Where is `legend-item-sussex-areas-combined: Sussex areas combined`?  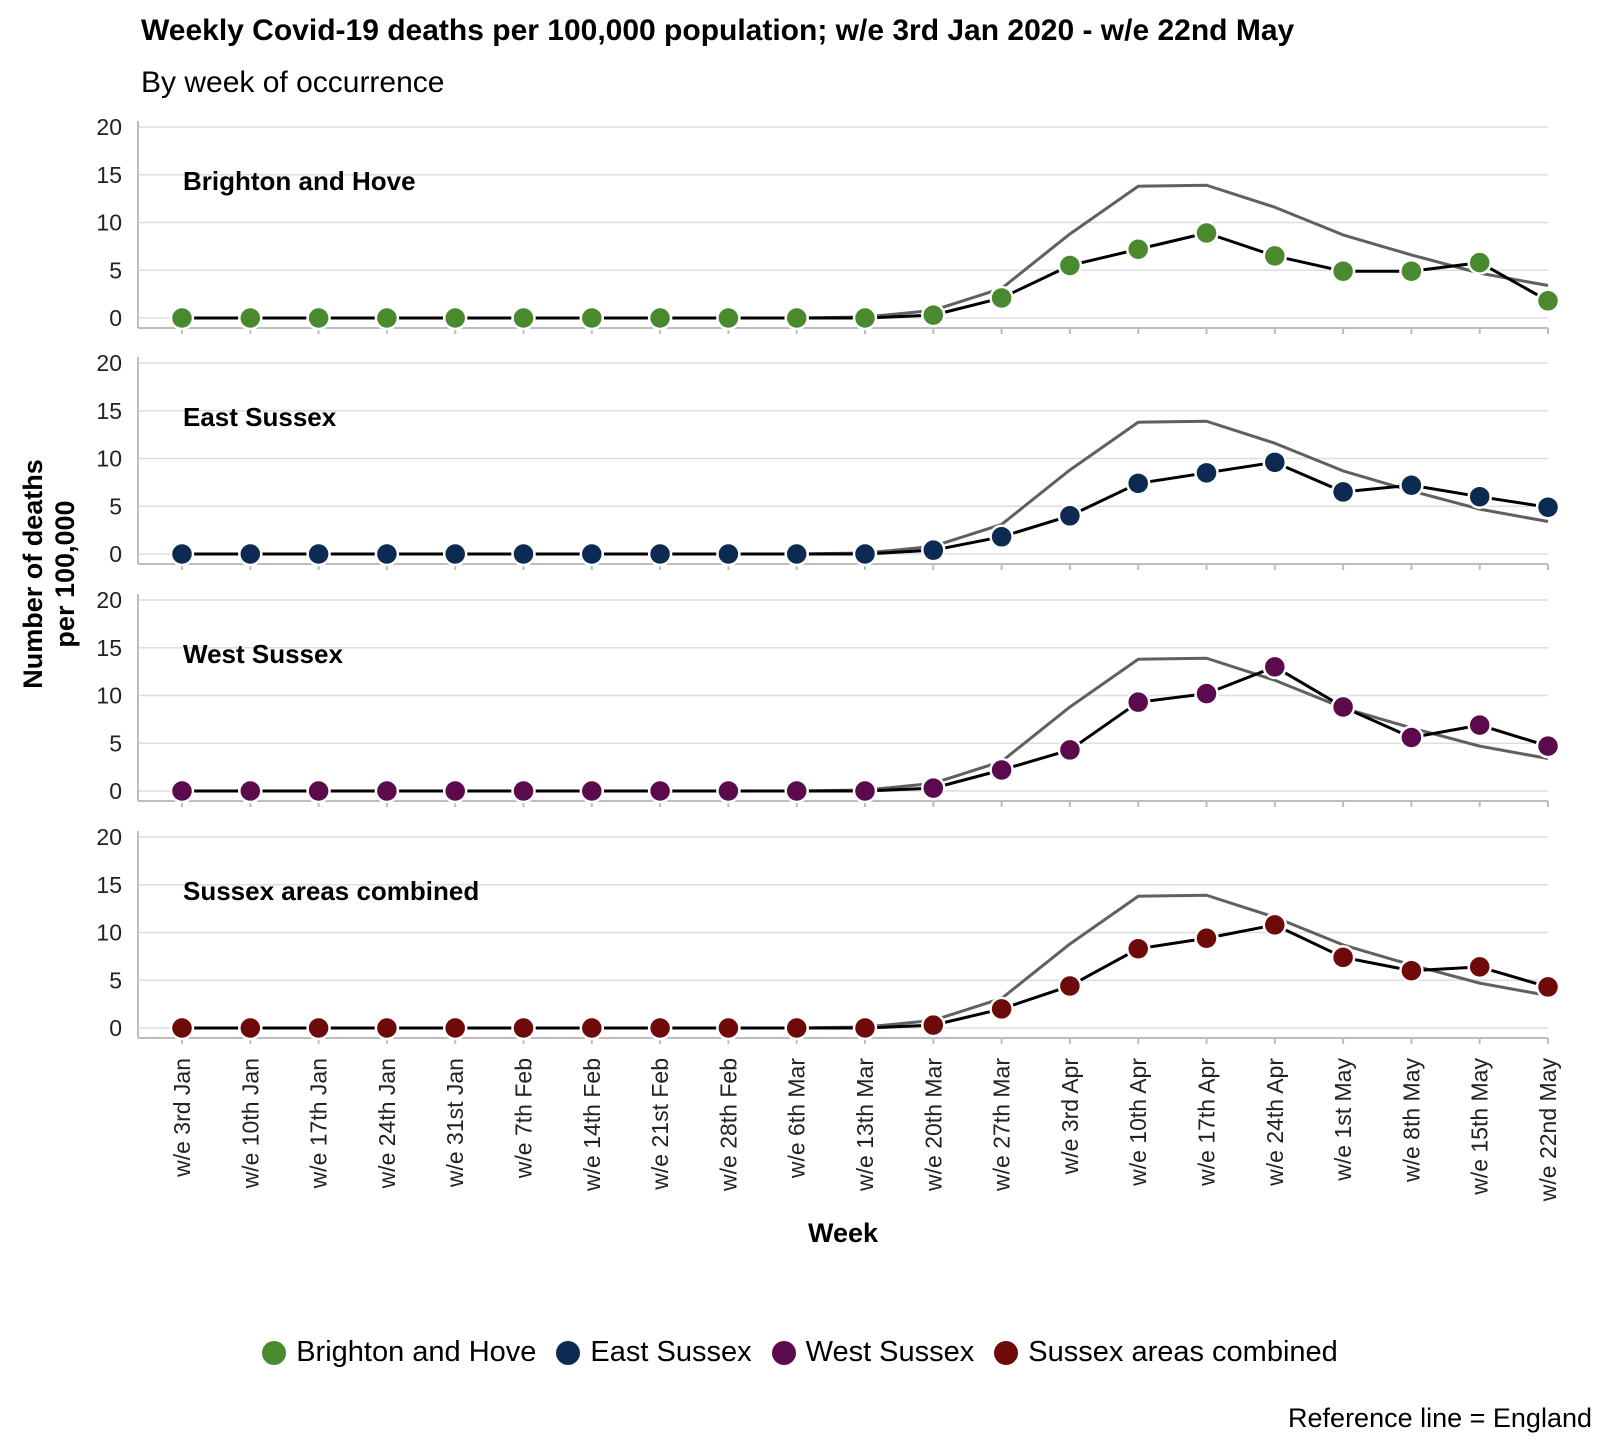 legend-item-sussex-areas-combined: Sussex areas combined is located at coordinates (1166, 1352).